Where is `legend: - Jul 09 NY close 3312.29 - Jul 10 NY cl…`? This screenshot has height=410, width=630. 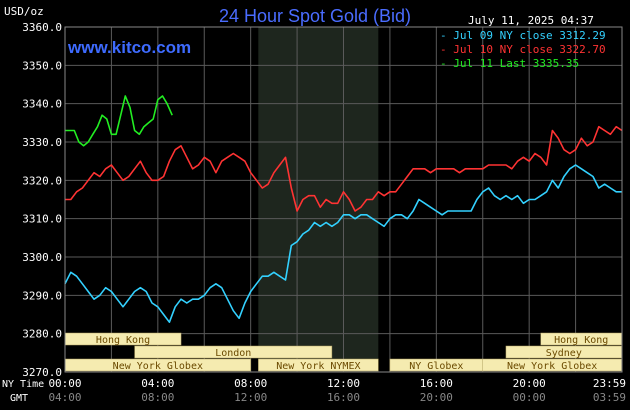 legend: - Jul 09 NY close 3312.29 - Jul 10 NY cl… is located at coordinates (523, 50).